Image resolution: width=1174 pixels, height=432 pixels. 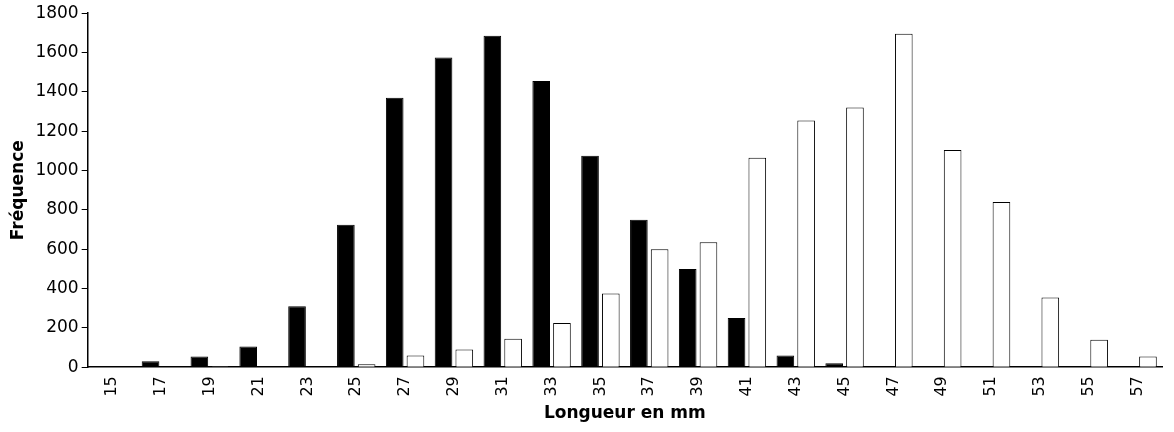 I want to click on x-tick-label: 45, so click(x=843, y=386).